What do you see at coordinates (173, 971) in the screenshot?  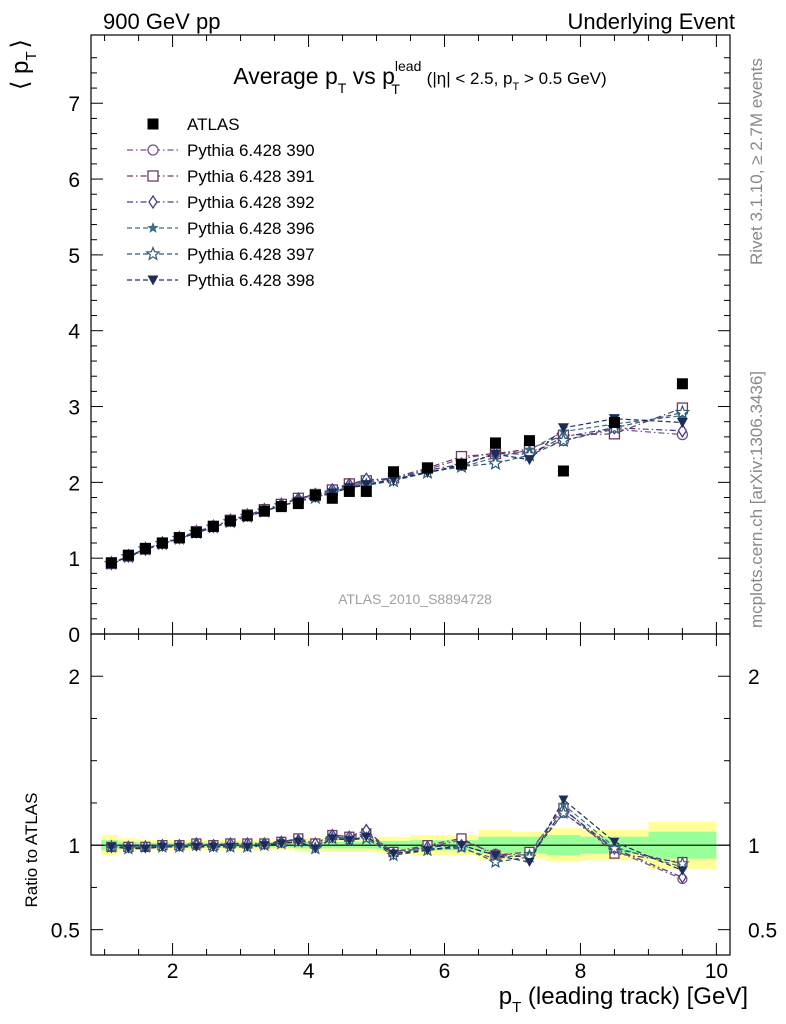 I see `x-tick-label-2: 2` at bounding box center [173, 971].